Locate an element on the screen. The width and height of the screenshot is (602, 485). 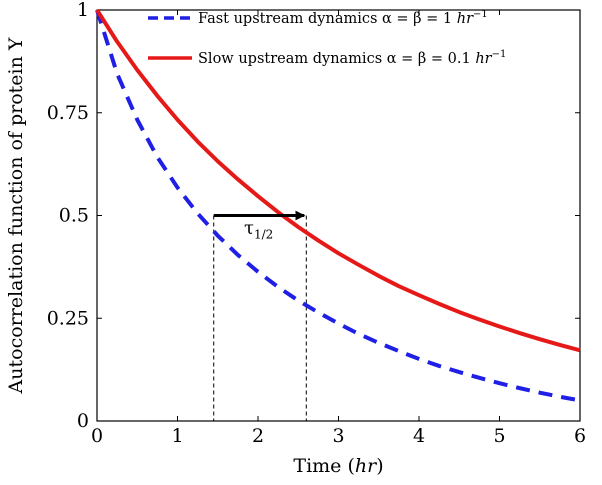
y-tick-label: 0 is located at coordinates (83, 421).